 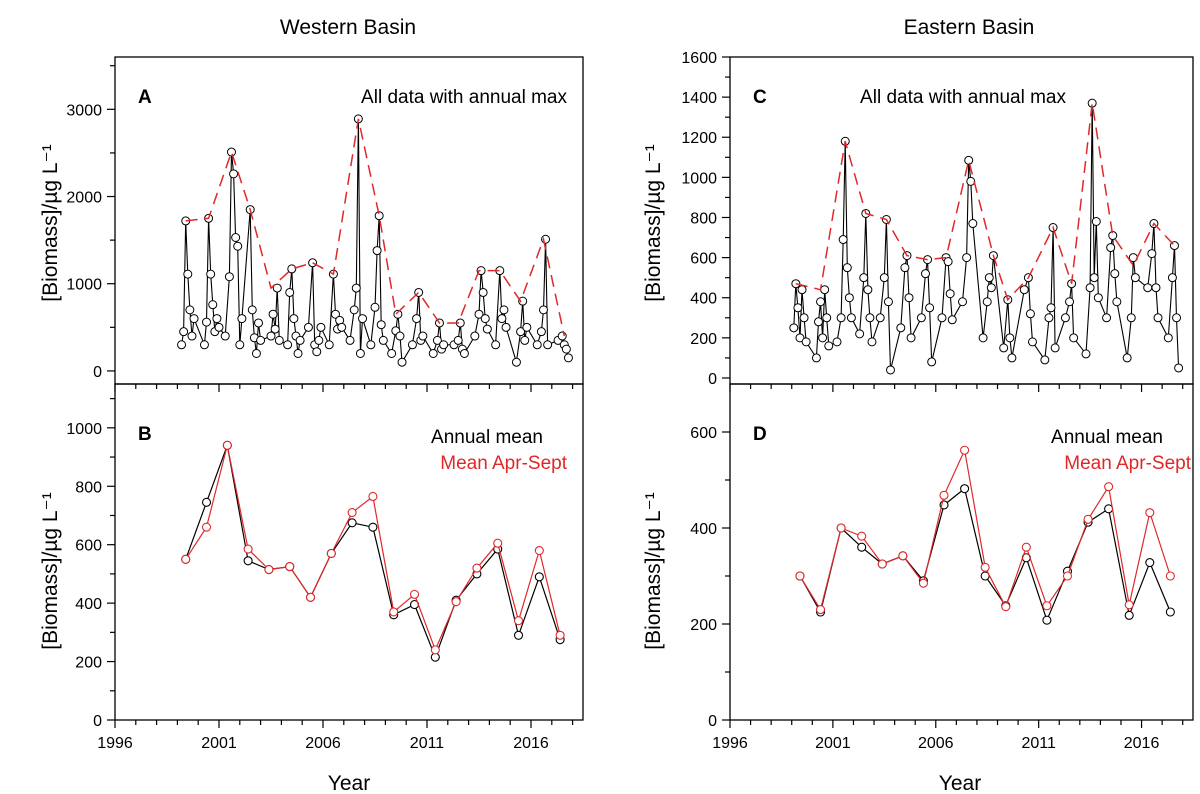 I want to click on panel-a-ylabel: [Biomass]/µg L⁻¹, so click(x=50, y=222).